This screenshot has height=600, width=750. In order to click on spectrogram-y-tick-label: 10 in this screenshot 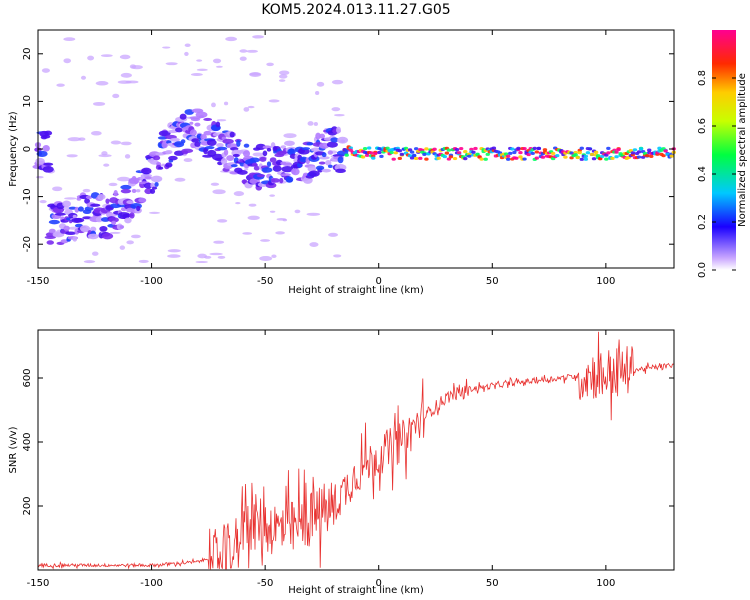, I will do `click(27, 101)`.